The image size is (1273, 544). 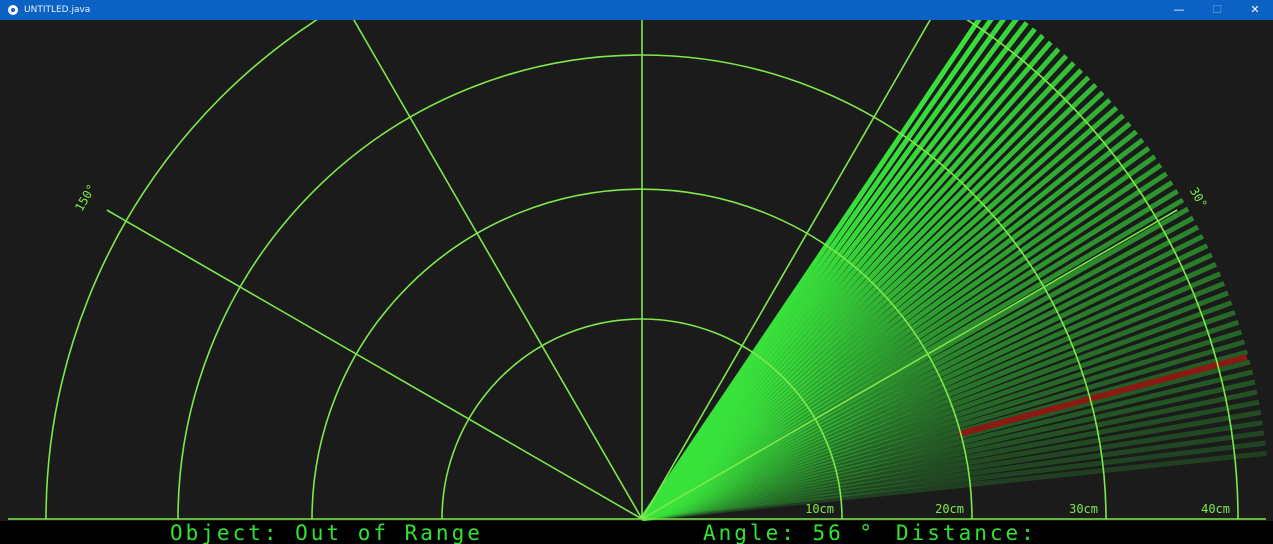 I want to click on range-label: 10cm, so click(x=819, y=509).